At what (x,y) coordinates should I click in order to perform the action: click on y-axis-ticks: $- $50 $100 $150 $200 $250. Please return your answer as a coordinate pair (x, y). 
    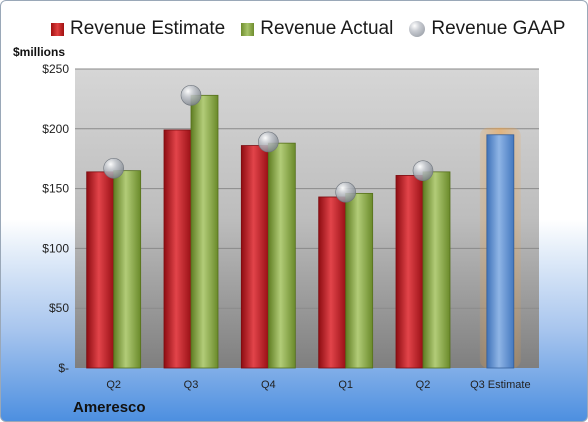
    Looking at the image, I should click on (55, 218).